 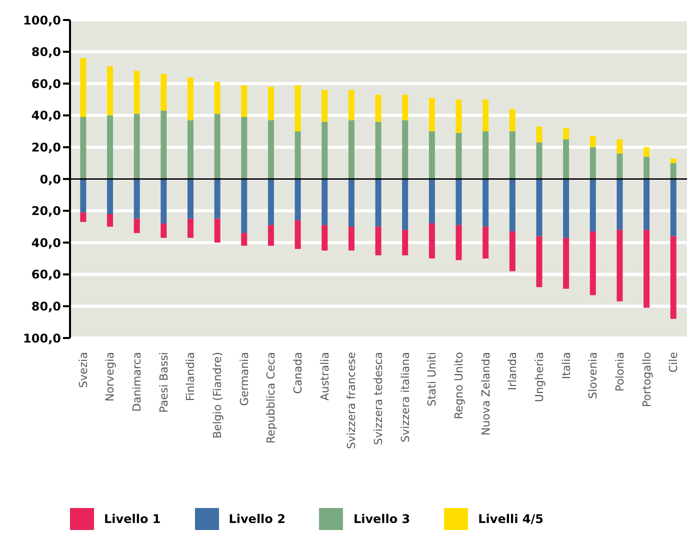 I want to click on x-tick-label: Canada, so click(x=298, y=373).